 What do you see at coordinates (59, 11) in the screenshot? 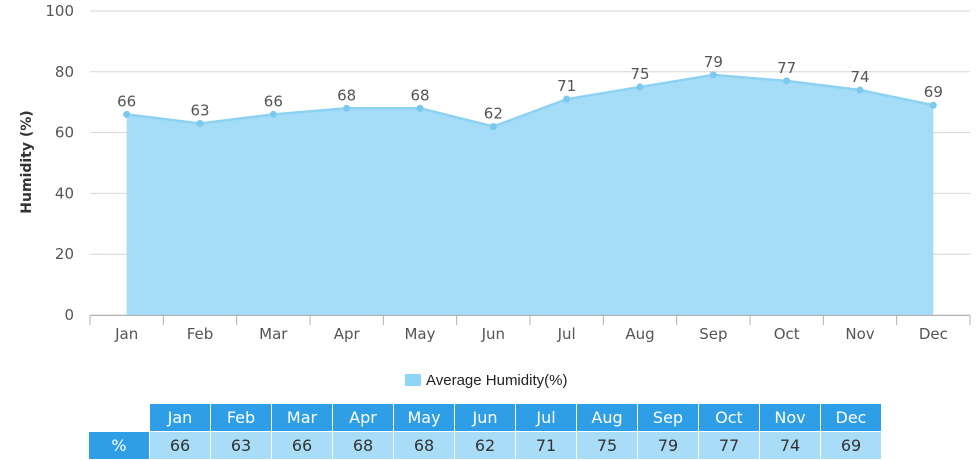
I see `y-tick-label-100: 100` at bounding box center [59, 11].